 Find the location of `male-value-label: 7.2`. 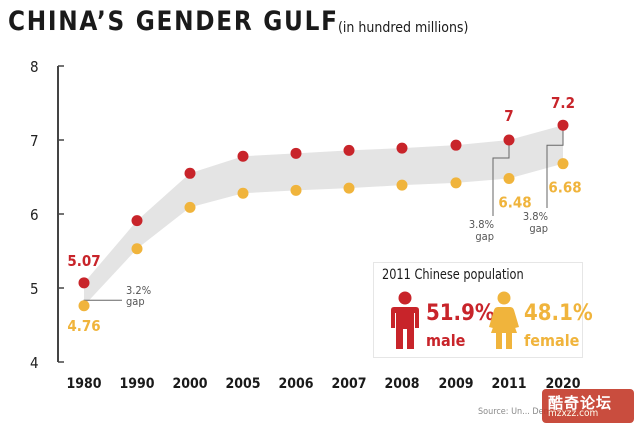

male-value-label: 7.2 is located at coordinates (563, 103).